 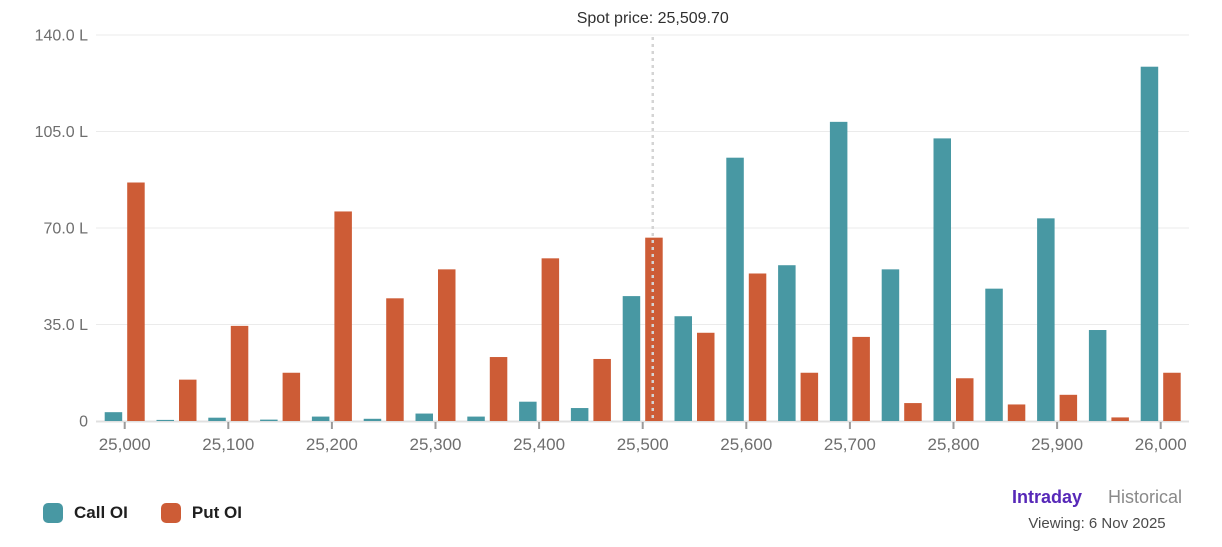 What do you see at coordinates (125, 444) in the screenshot?
I see `x-axis-label: 25,000` at bounding box center [125, 444].